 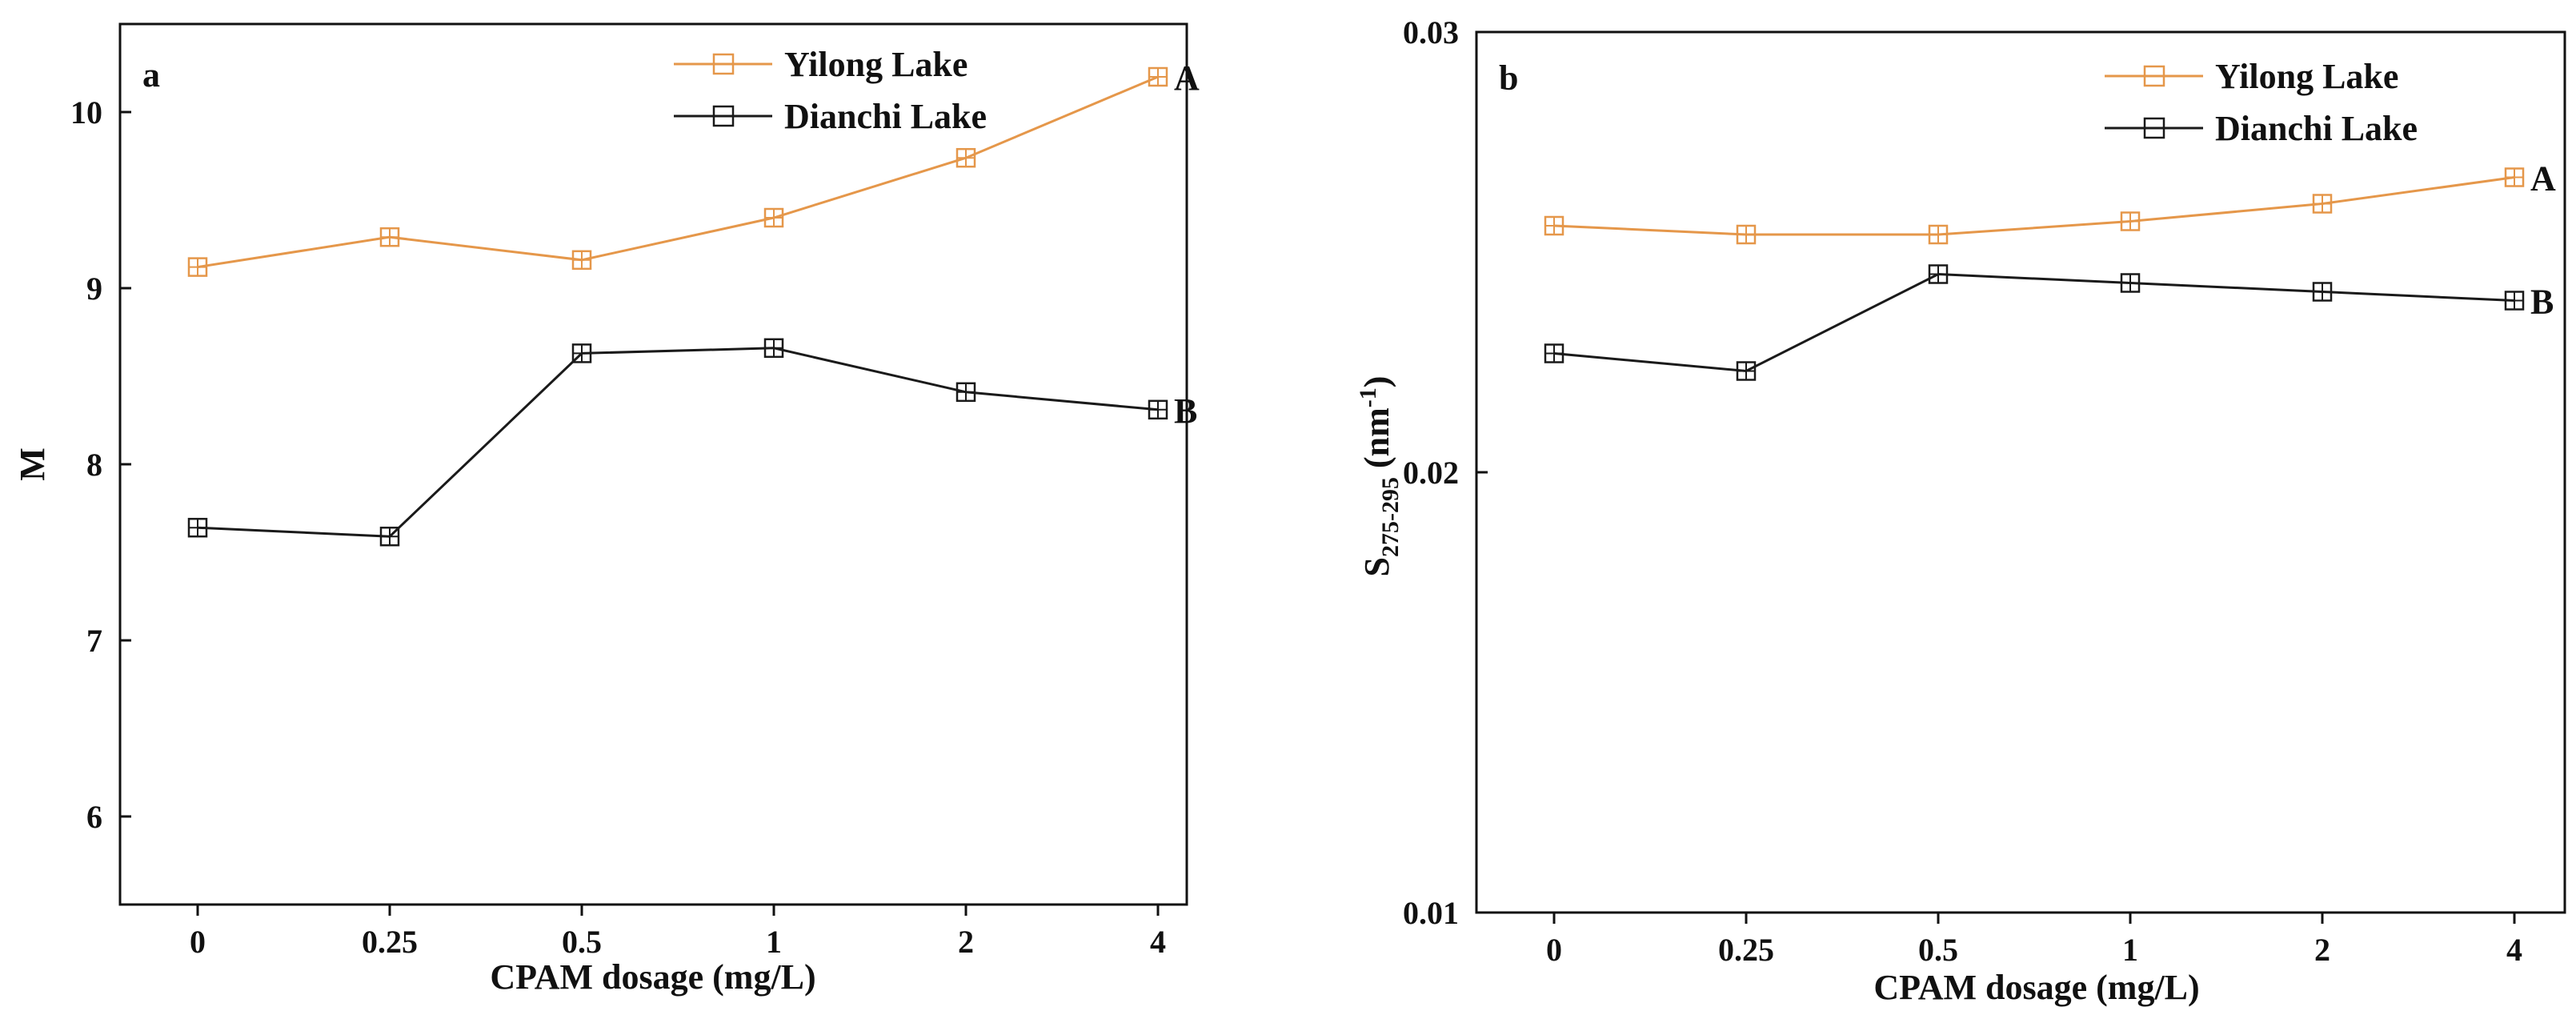 What do you see at coordinates (1376, 442) in the screenshot?
I see `y-axis-title-b-unit-open: (nm` at bounding box center [1376, 442].